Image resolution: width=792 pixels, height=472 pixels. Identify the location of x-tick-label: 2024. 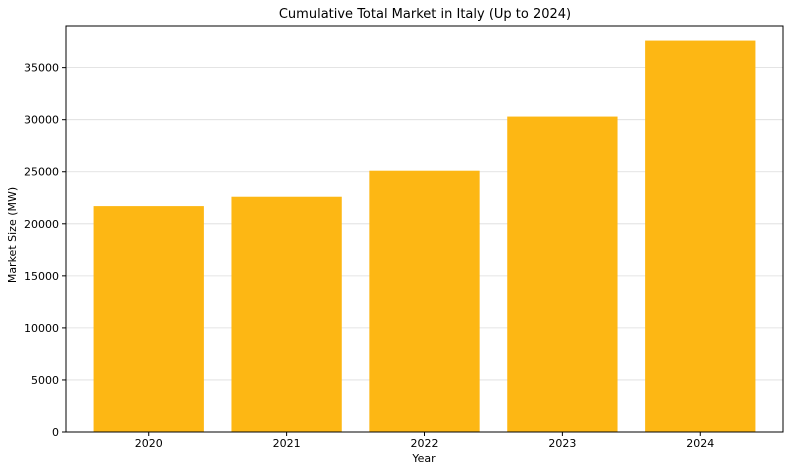
(700, 443).